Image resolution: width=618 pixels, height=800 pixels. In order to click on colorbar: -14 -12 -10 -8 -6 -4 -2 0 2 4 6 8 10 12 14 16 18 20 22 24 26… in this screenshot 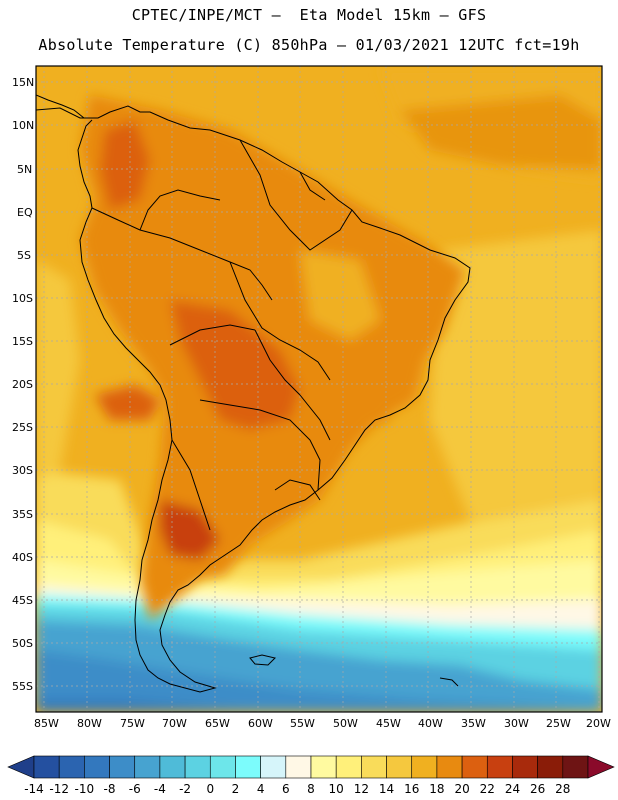, I will do `click(311, 775)`.